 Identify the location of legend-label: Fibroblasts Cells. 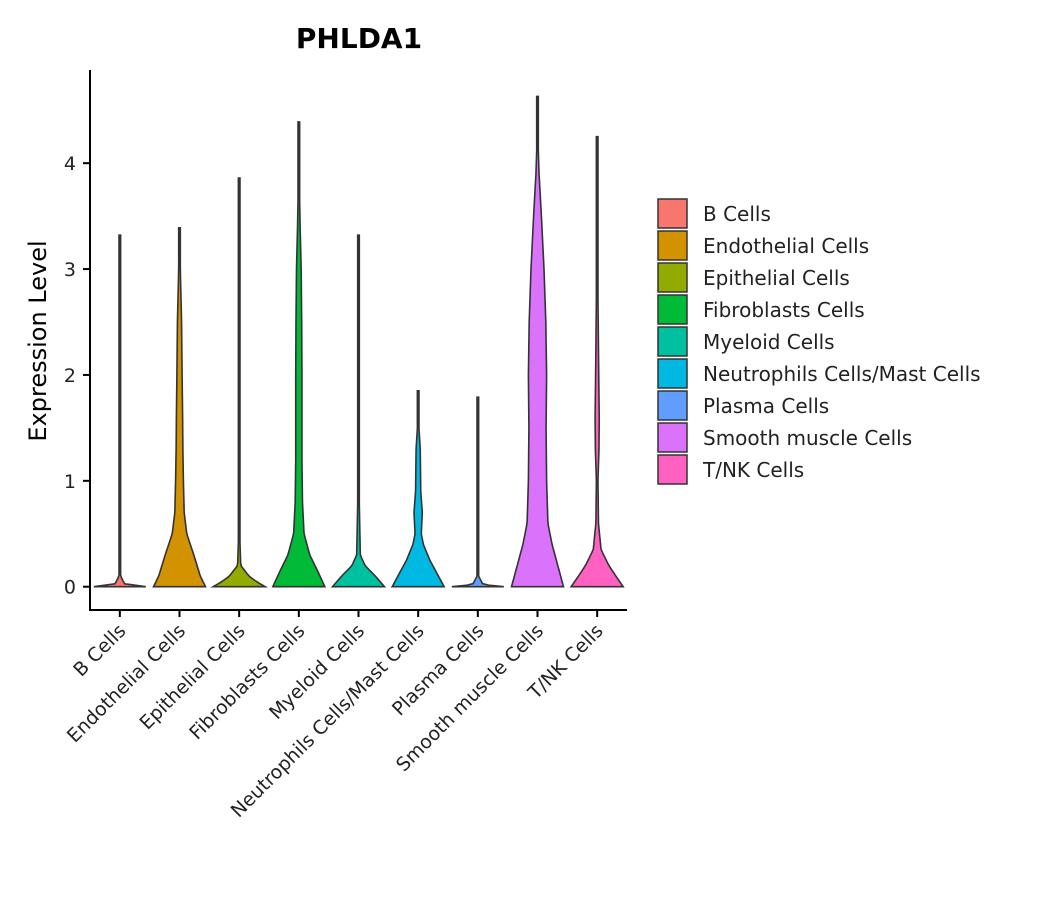
(784, 310).